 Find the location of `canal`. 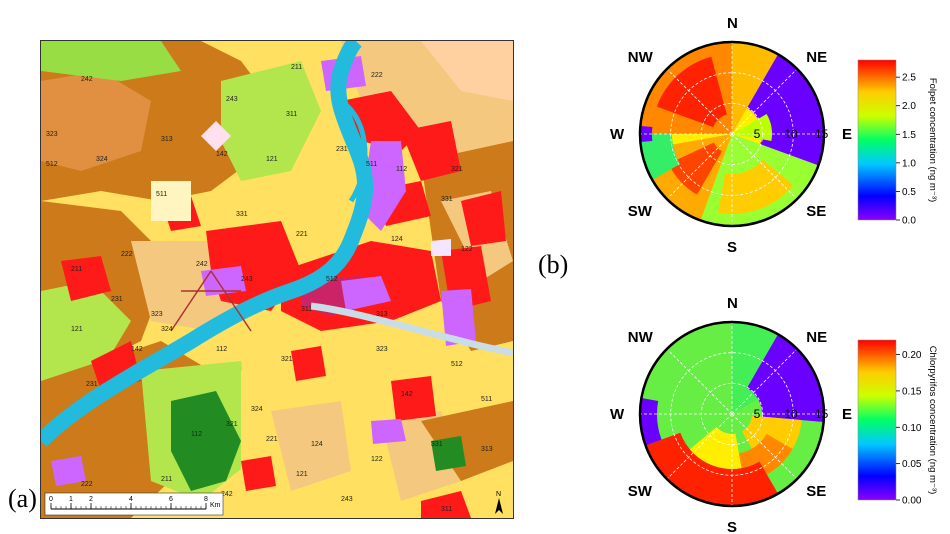

canal is located at coordinates (411, 329).